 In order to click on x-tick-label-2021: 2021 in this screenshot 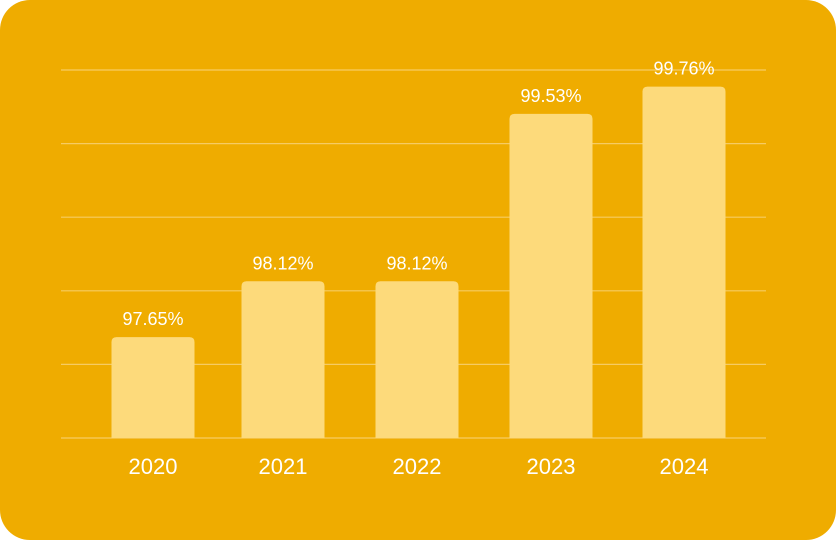, I will do `click(283, 466)`.